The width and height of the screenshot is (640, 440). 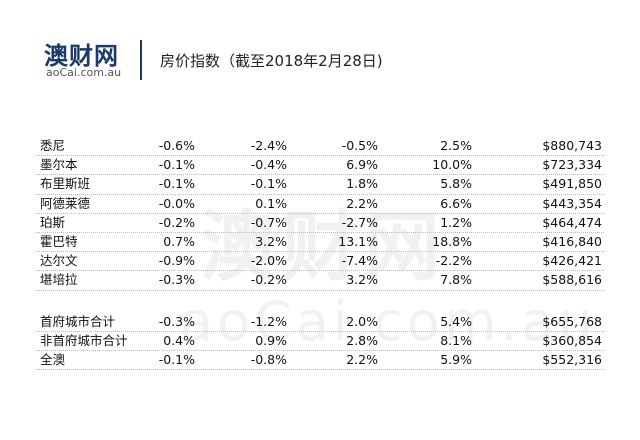 What do you see at coordinates (358, 241) in the screenshot?
I see `cell-value: 13.1%` at bounding box center [358, 241].